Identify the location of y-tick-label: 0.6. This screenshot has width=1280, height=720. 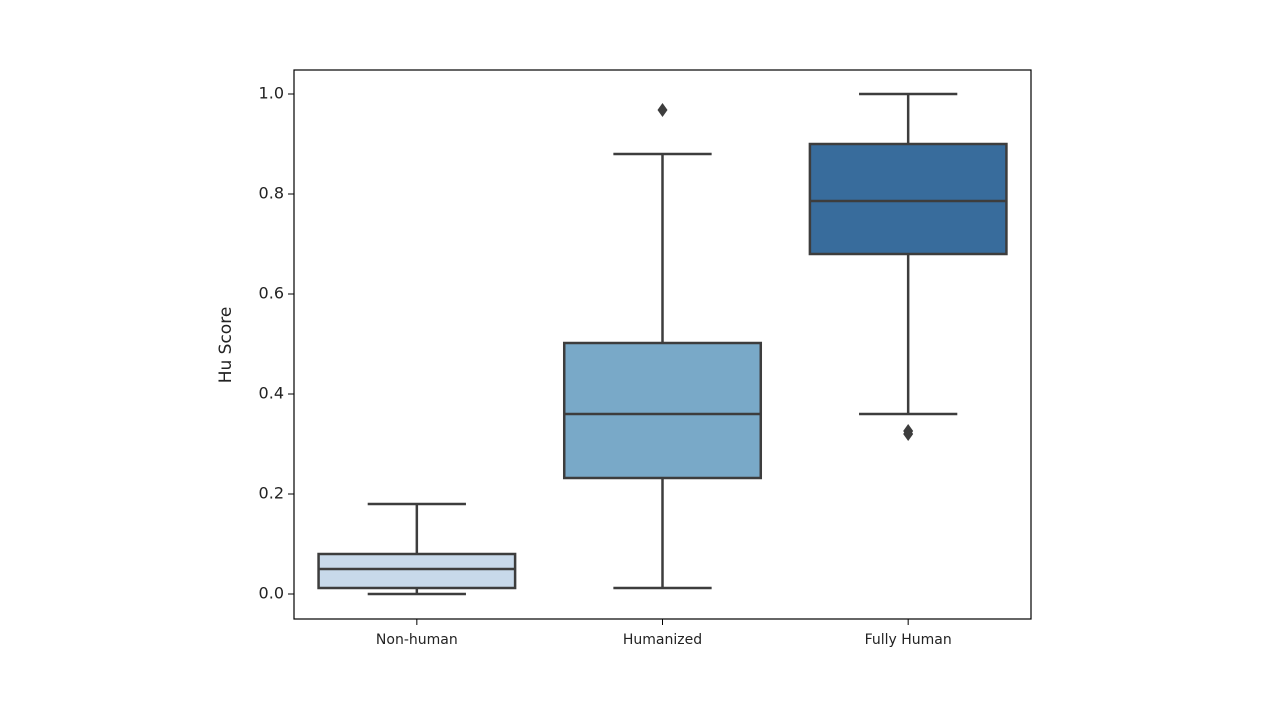
(271, 293).